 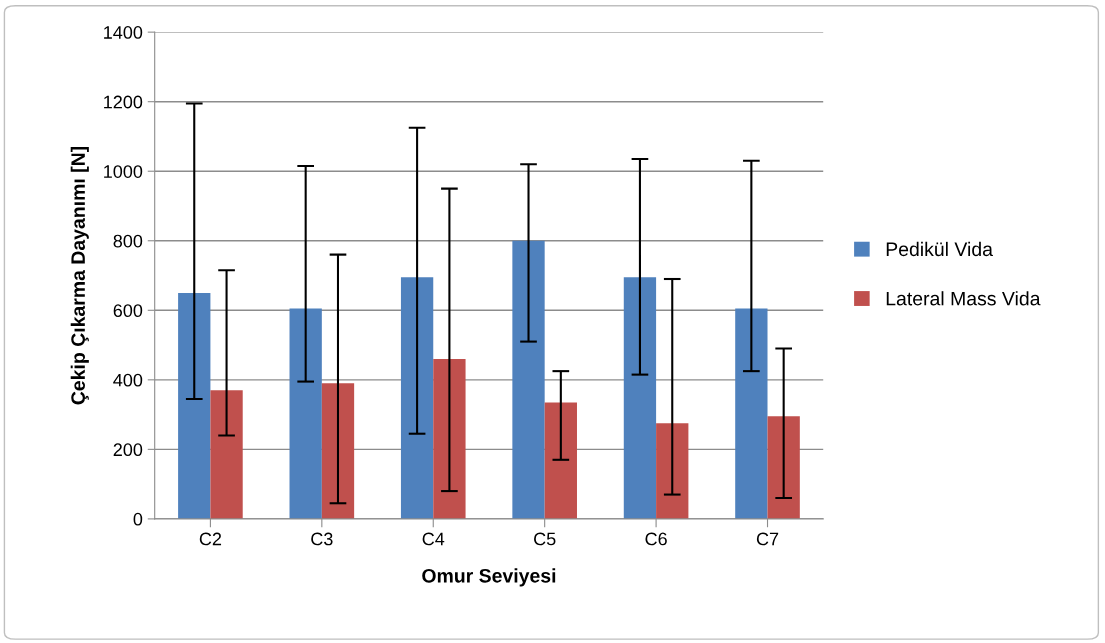 I want to click on y-tick-label: 1200, so click(x=123, y=102).